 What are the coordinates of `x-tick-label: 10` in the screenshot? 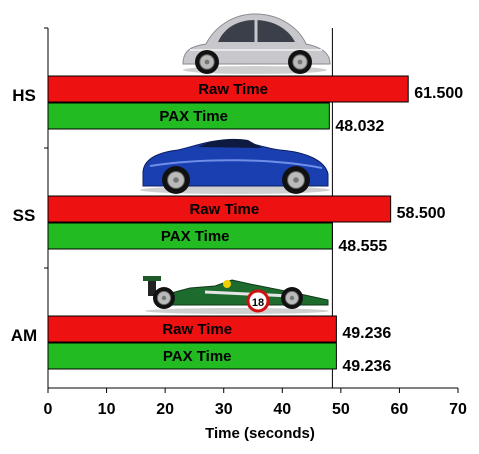 It's located at (107, 409).